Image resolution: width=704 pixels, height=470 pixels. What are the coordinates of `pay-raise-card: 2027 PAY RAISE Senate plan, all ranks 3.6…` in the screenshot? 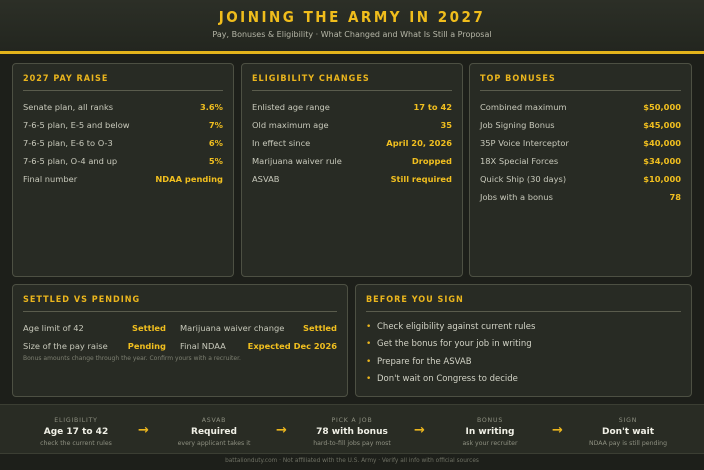 It's located at (123, 170).